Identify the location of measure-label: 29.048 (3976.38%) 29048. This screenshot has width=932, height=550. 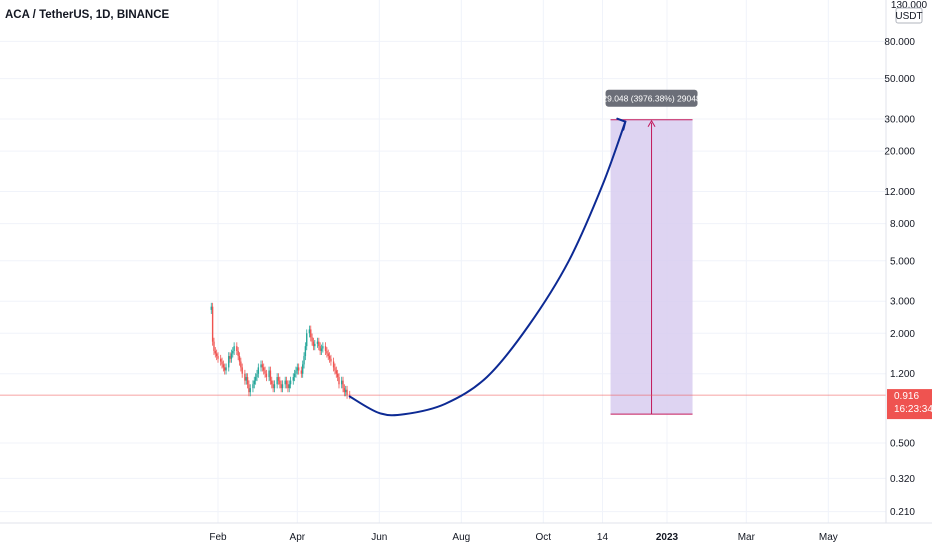
(651, 98).